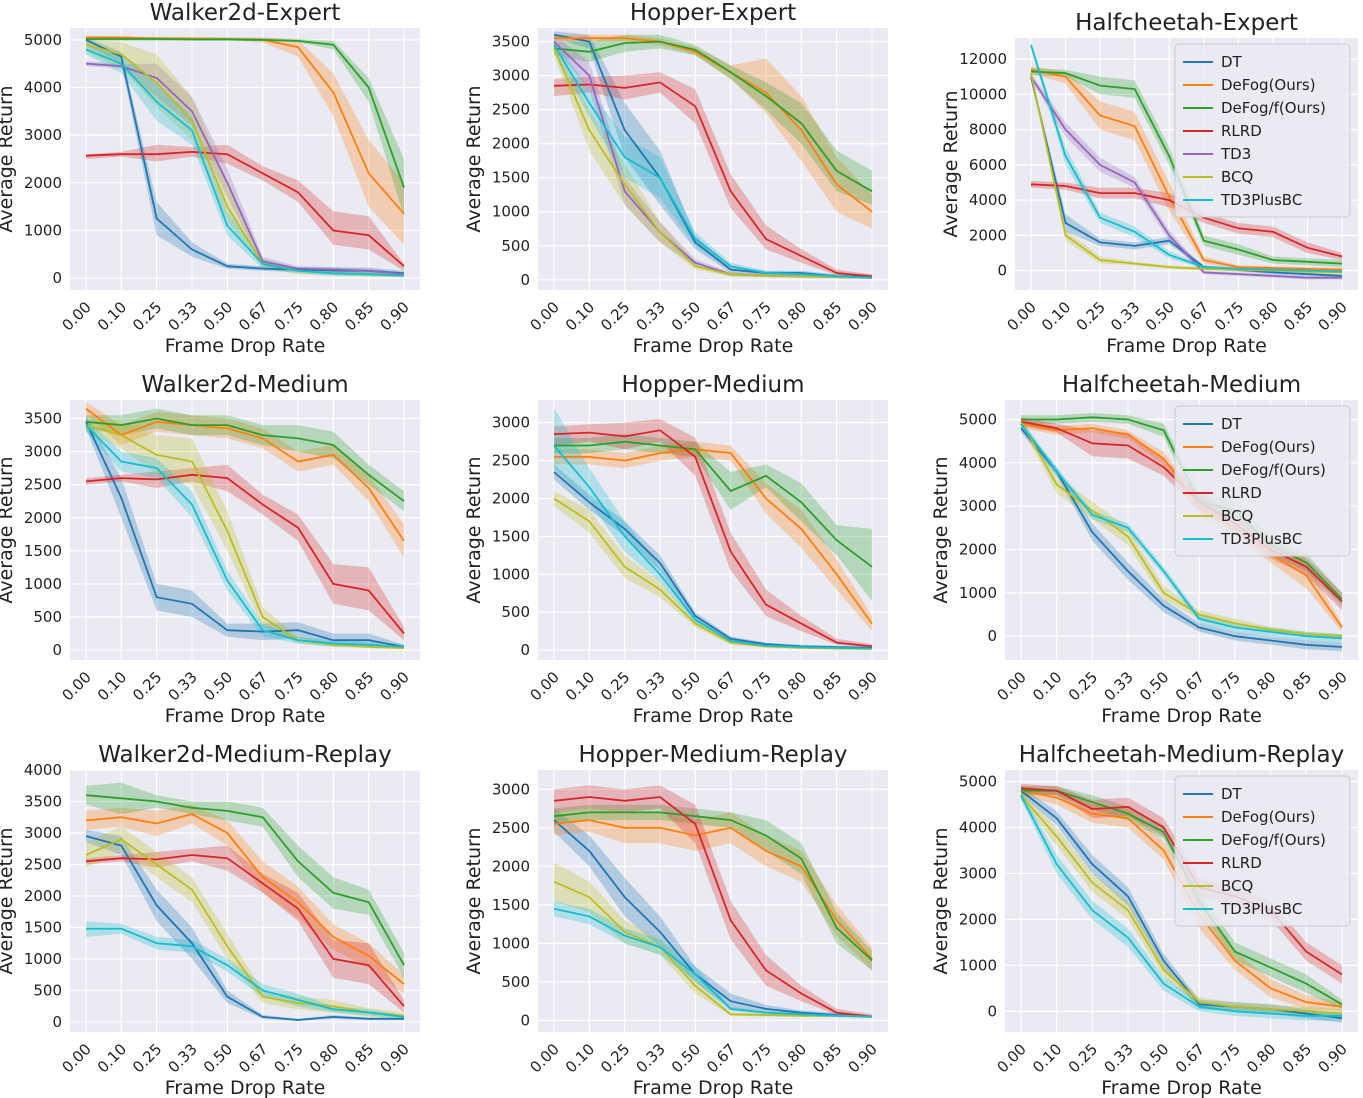  What do you see at coordinates (511, 42) in the screenshot?
I see `y-tick-label: 3500` at bounding box center [511, 42].